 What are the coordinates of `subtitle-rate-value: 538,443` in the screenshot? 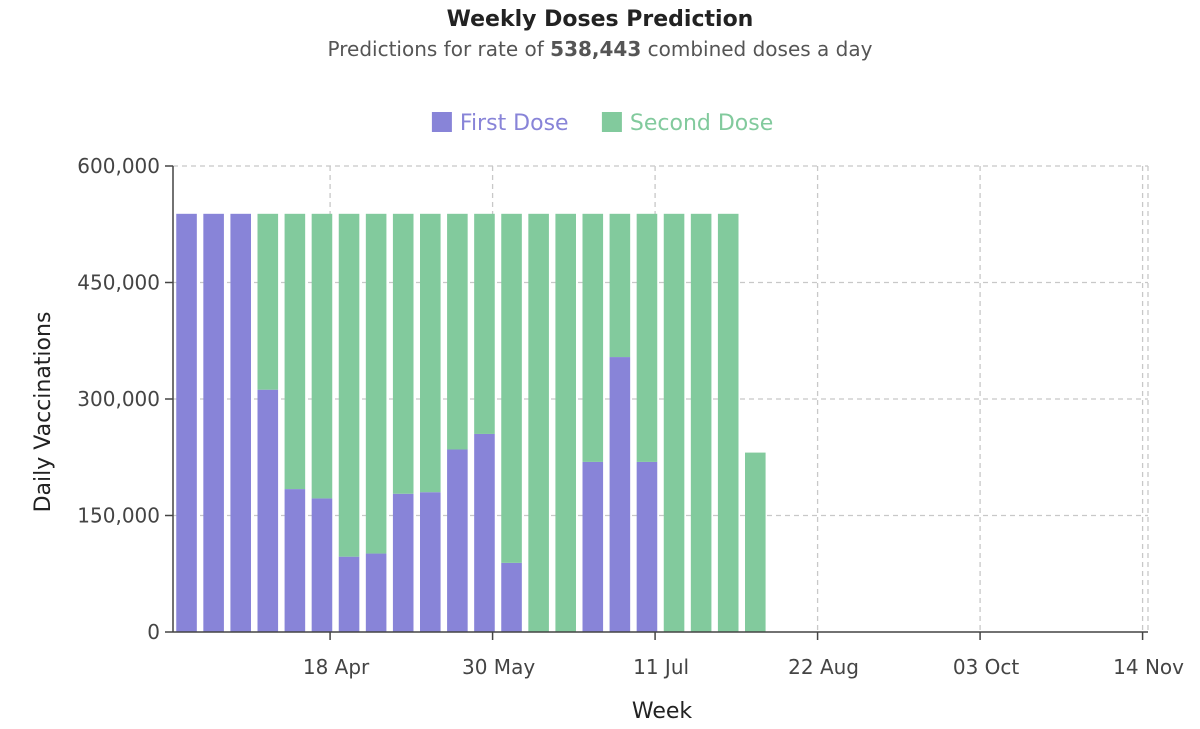 It's located at (595, 49).